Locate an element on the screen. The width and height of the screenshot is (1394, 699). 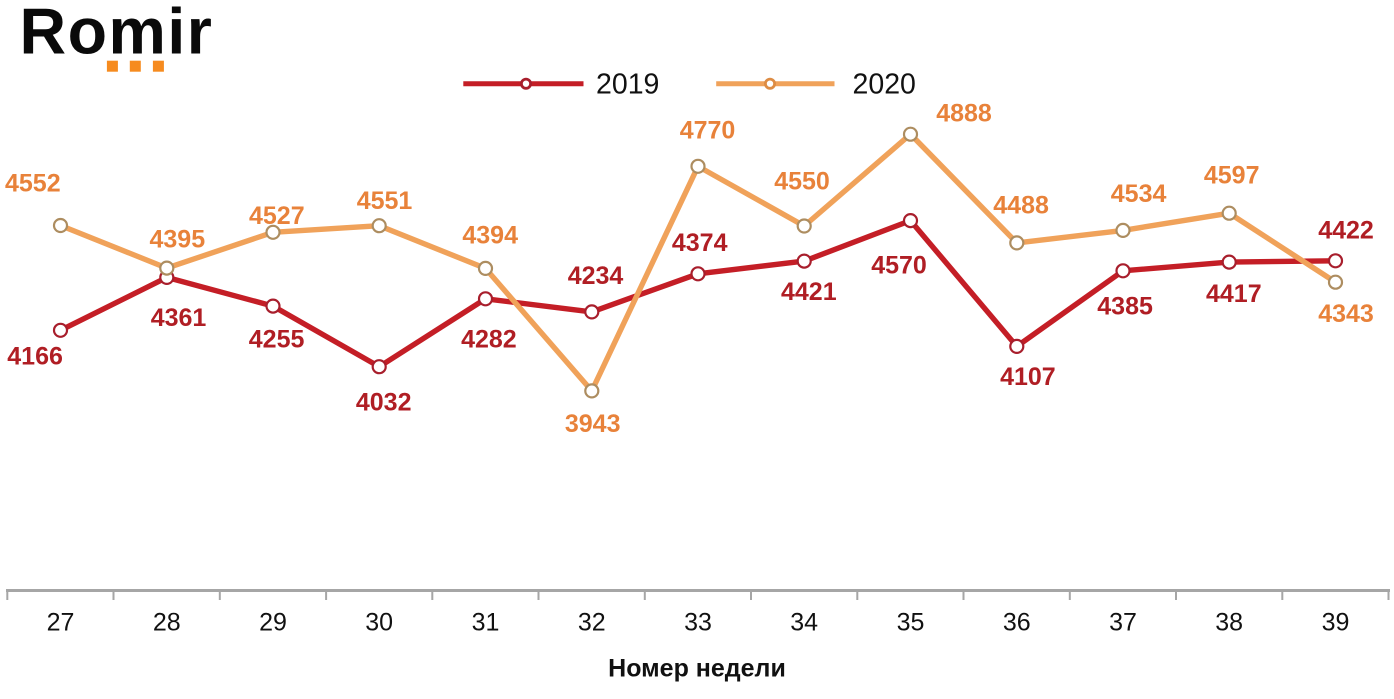
svg-text: 4421 is located at coordinates (809, 292).